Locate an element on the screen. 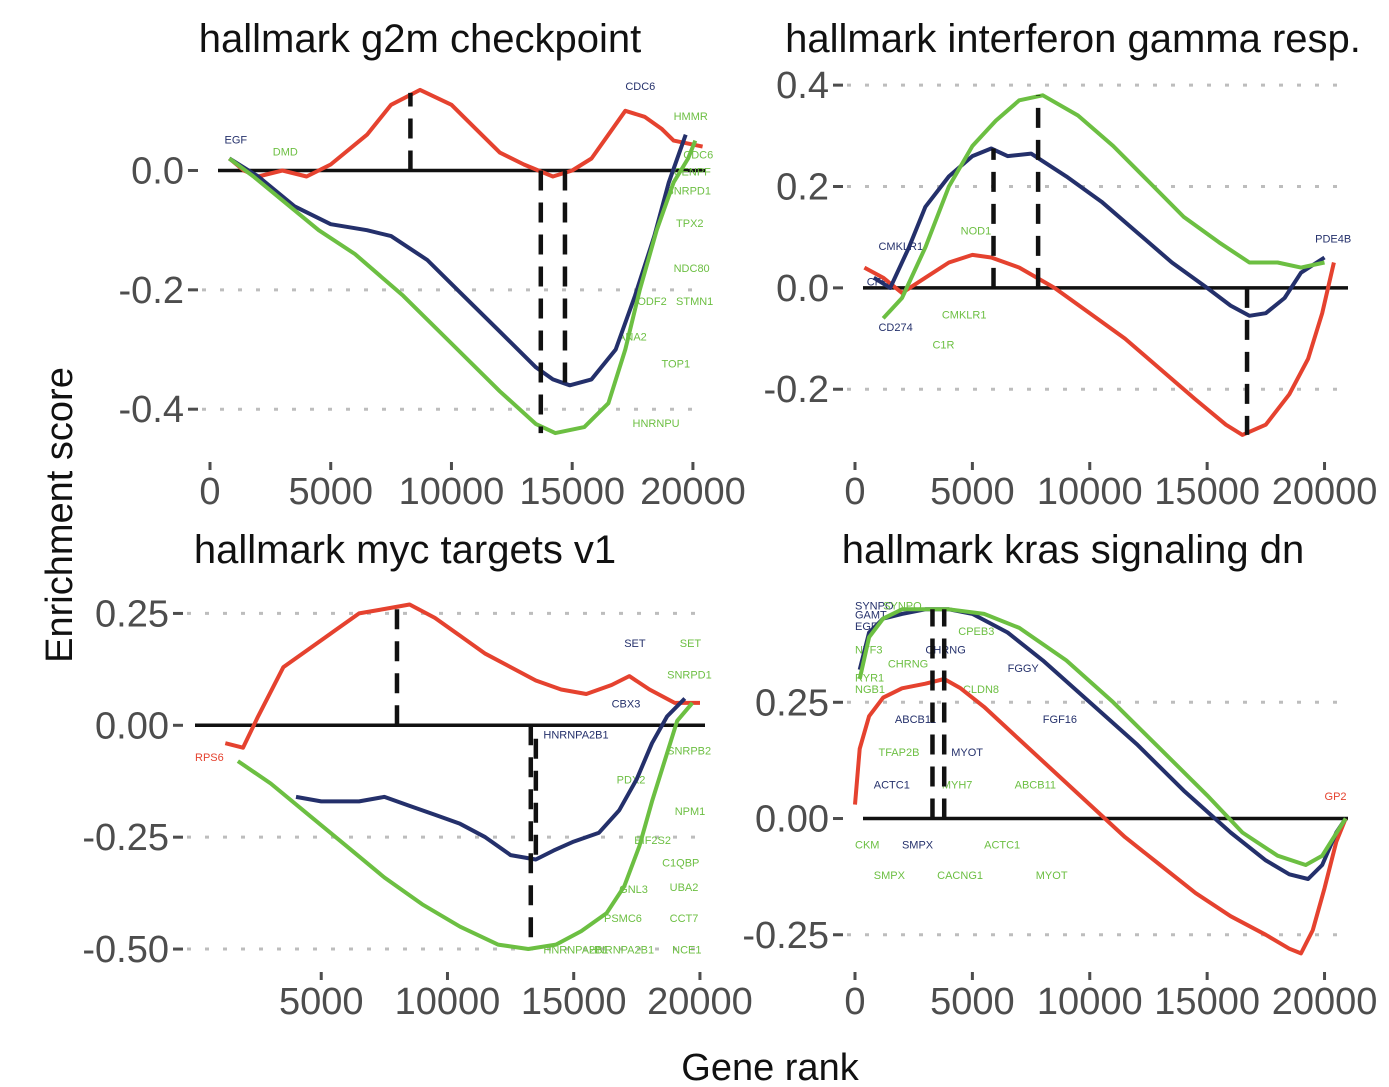 This screenshot has width=1389, height=1087. y-axis-label: Enrichment score is located at coordinates (60, 515).